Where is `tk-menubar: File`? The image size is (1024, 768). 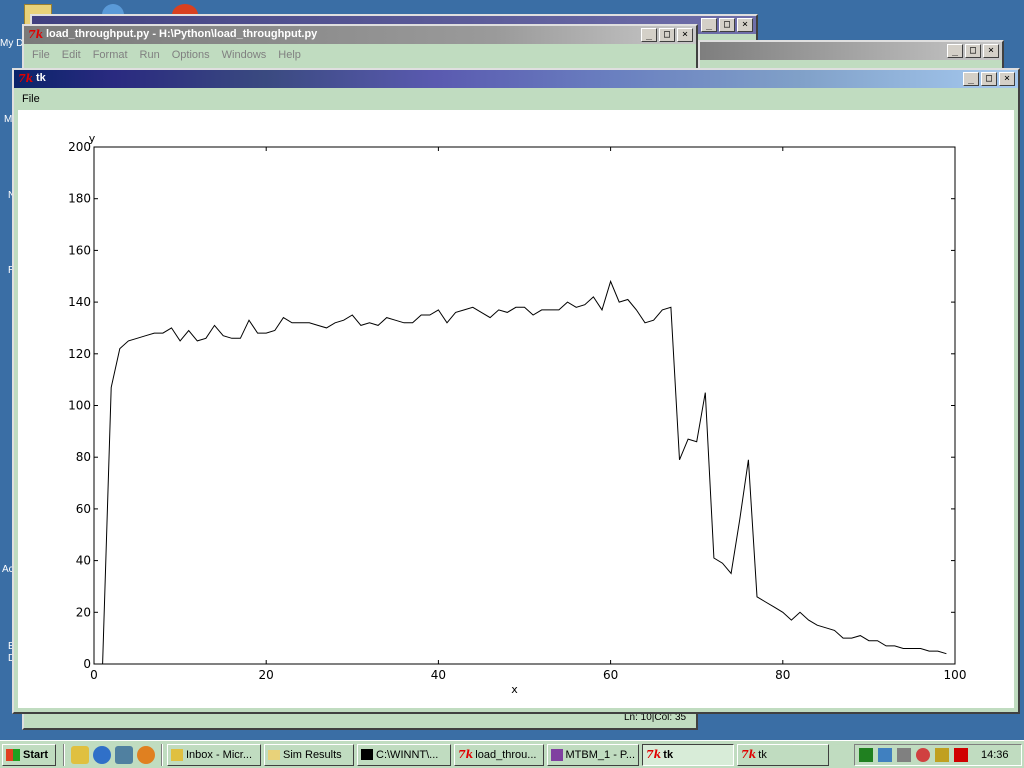
tk-menubar: File is located at coordinates (516, 99).